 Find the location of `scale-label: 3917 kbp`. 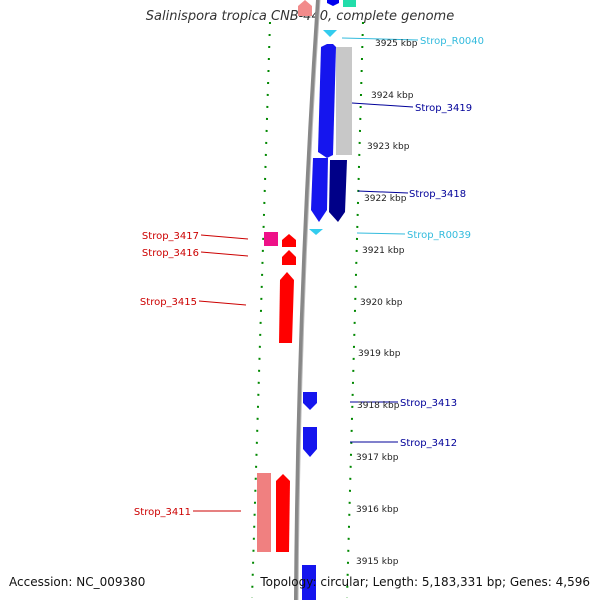

scale-label: 3917 kbp is located at coordinates (377, 458).